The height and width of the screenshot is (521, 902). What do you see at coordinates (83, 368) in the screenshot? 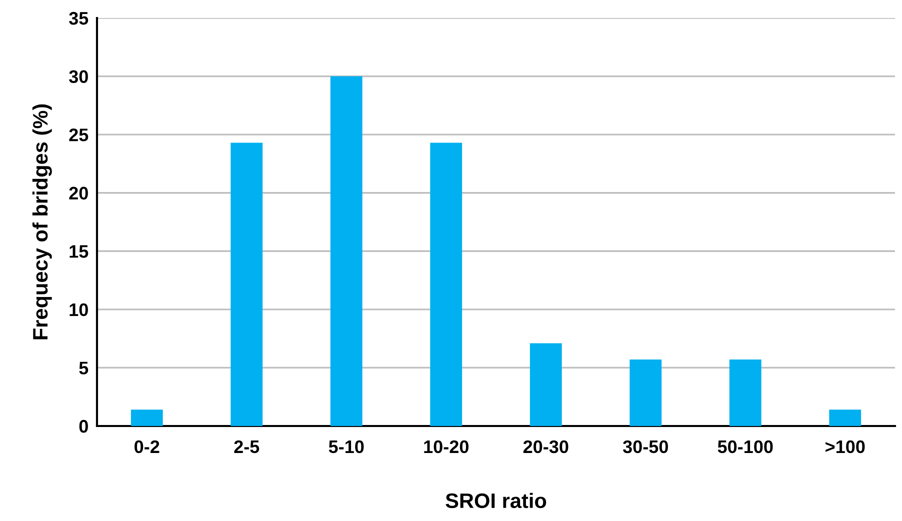
I see `y-tick-label: 5` at bounding box center [83, 368].